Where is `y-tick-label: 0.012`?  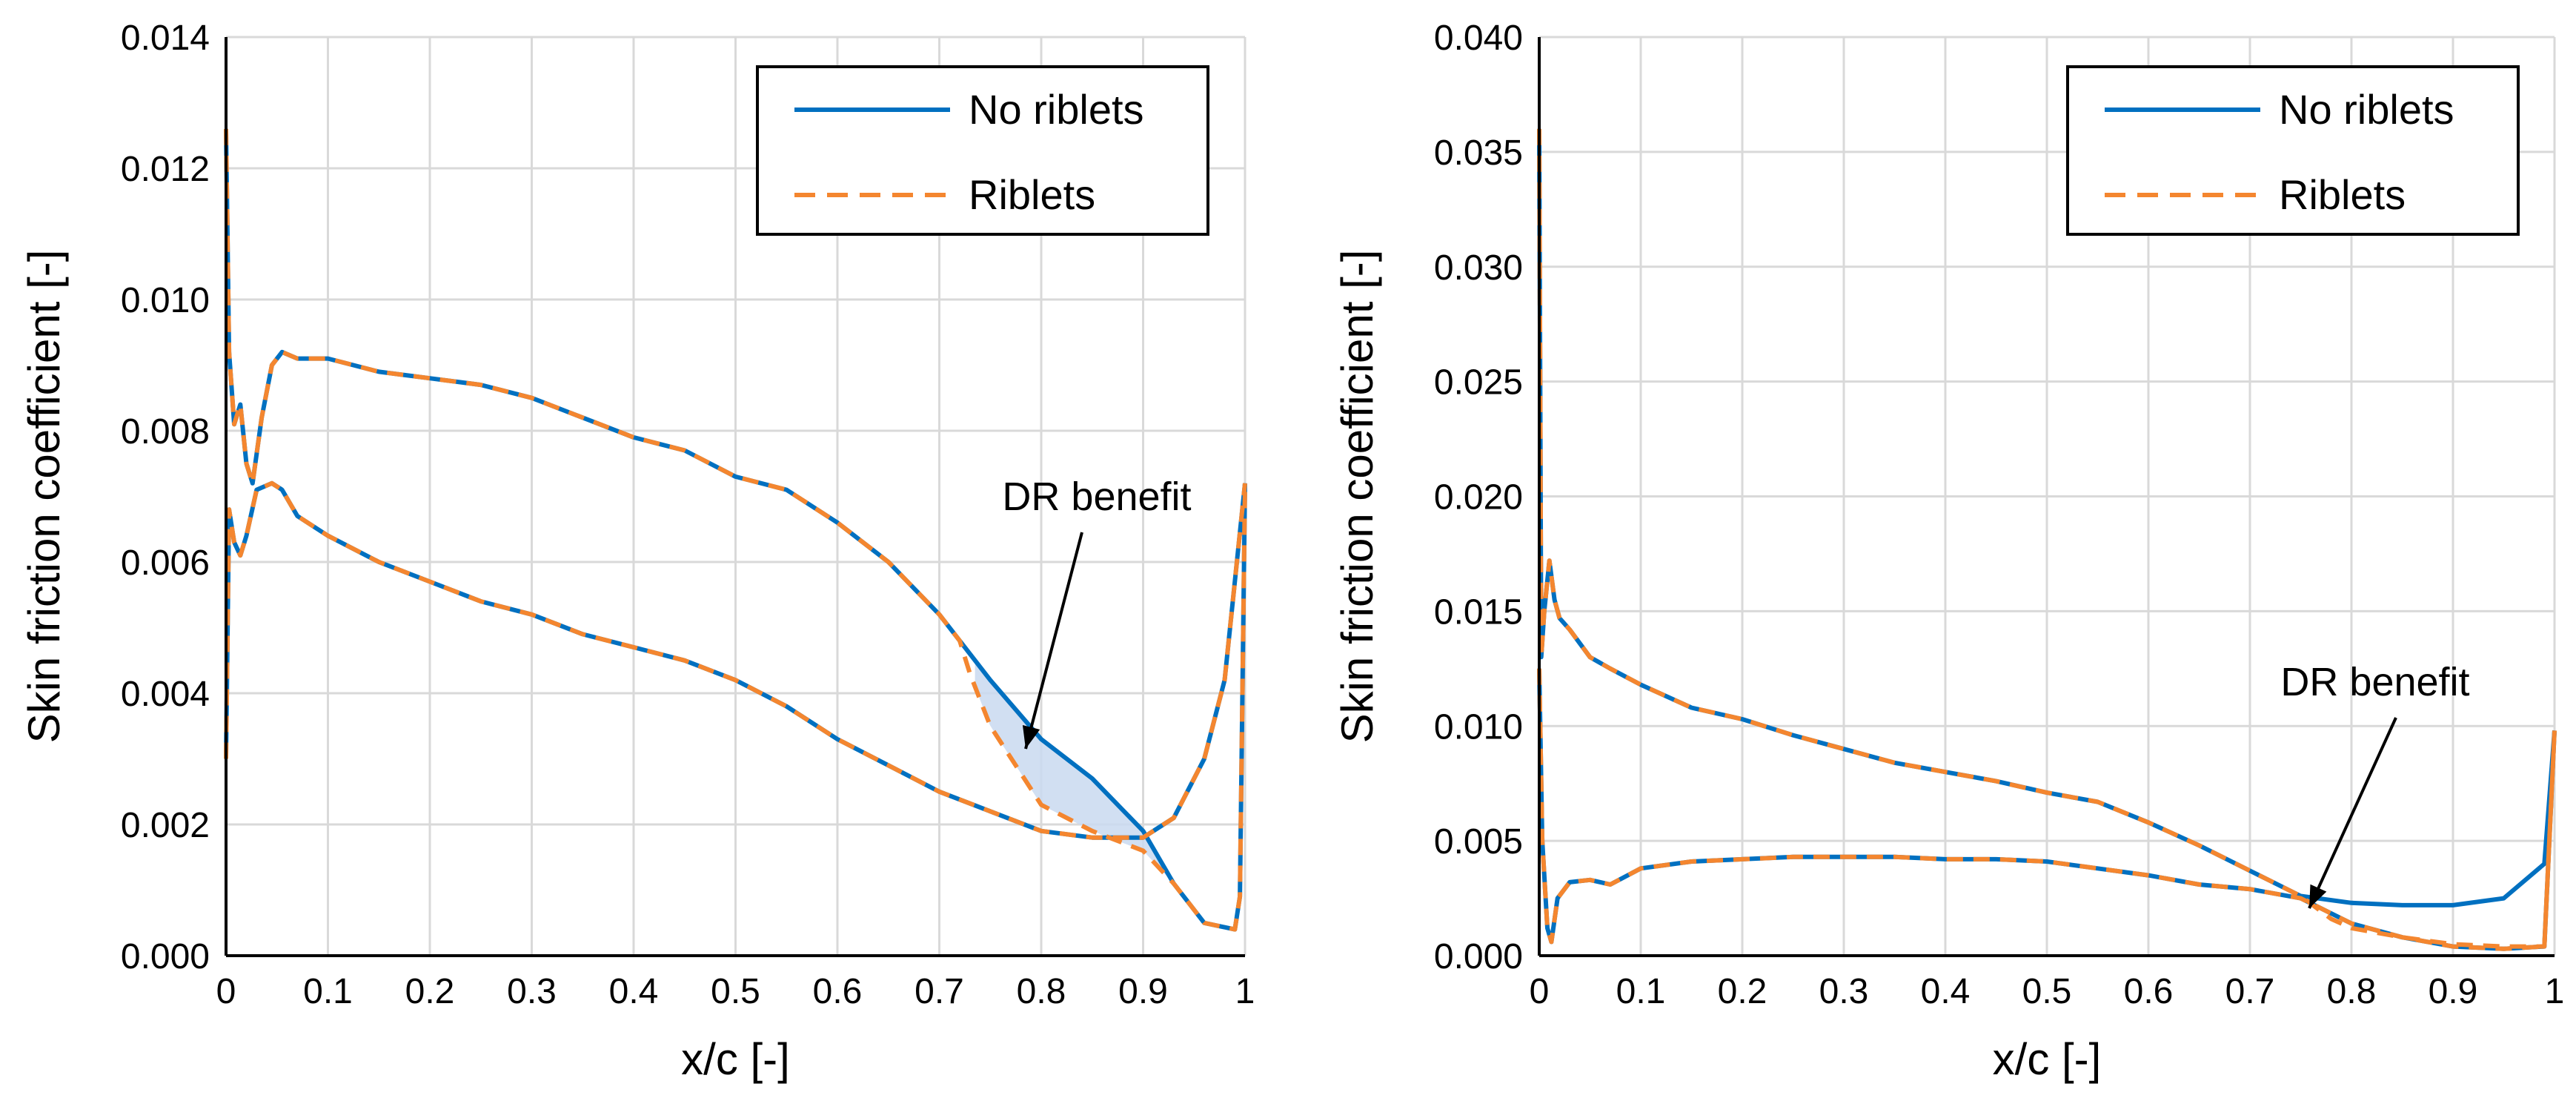
y-tick-label: 0.012 is located at coordinates (165, 169).